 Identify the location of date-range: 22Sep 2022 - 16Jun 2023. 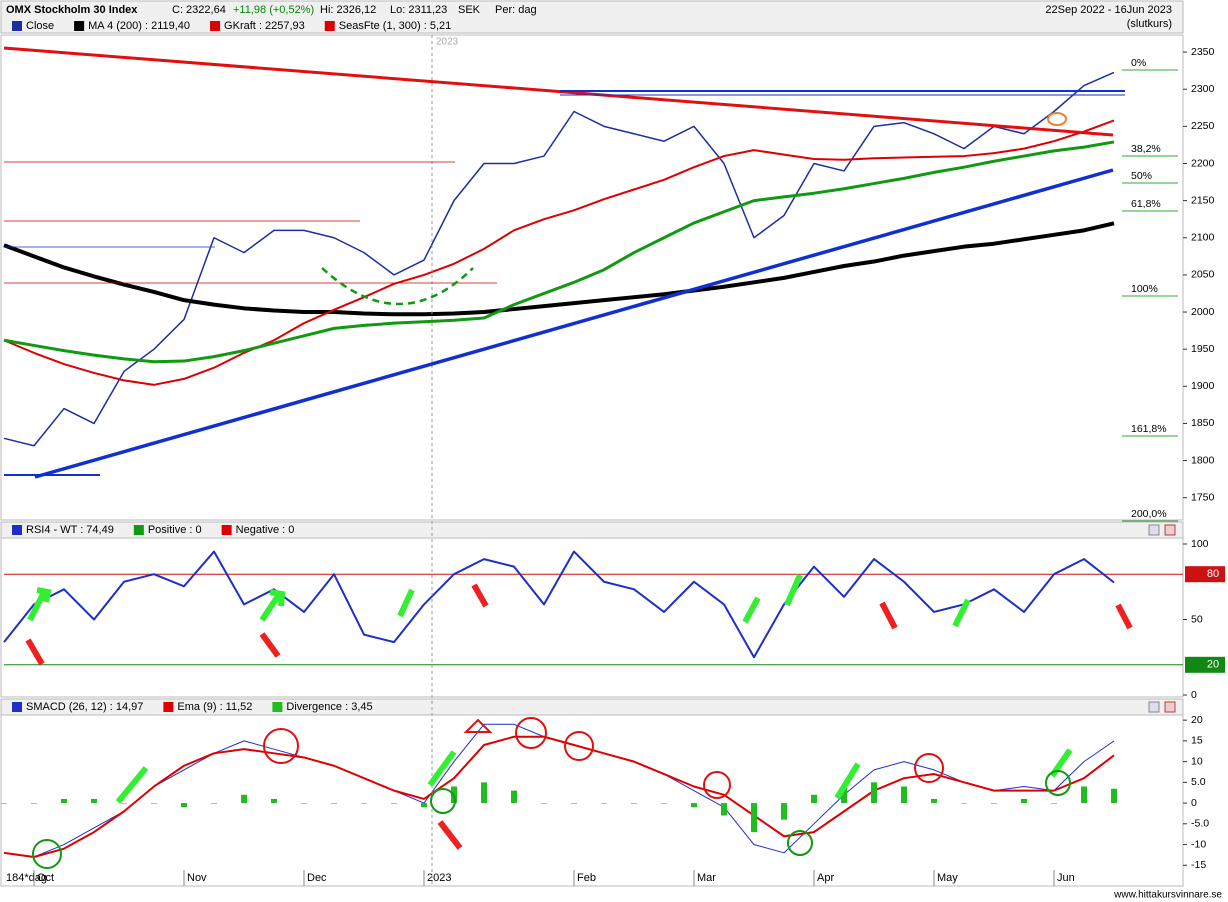
(1108, 10).